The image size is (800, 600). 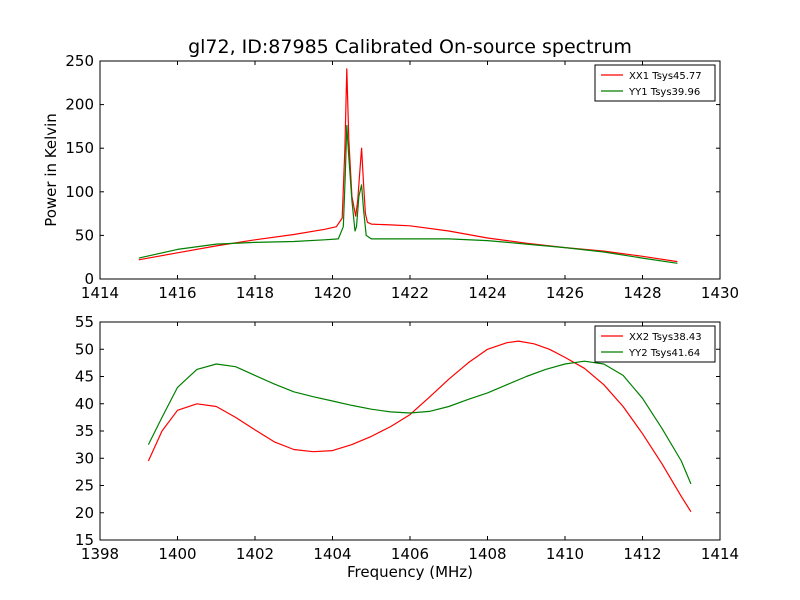 What do you see at coordinates (410, 572) in the screenshot?
I see `x-axis-label: Frequency (MHz)` at bounding box center [410, 572].